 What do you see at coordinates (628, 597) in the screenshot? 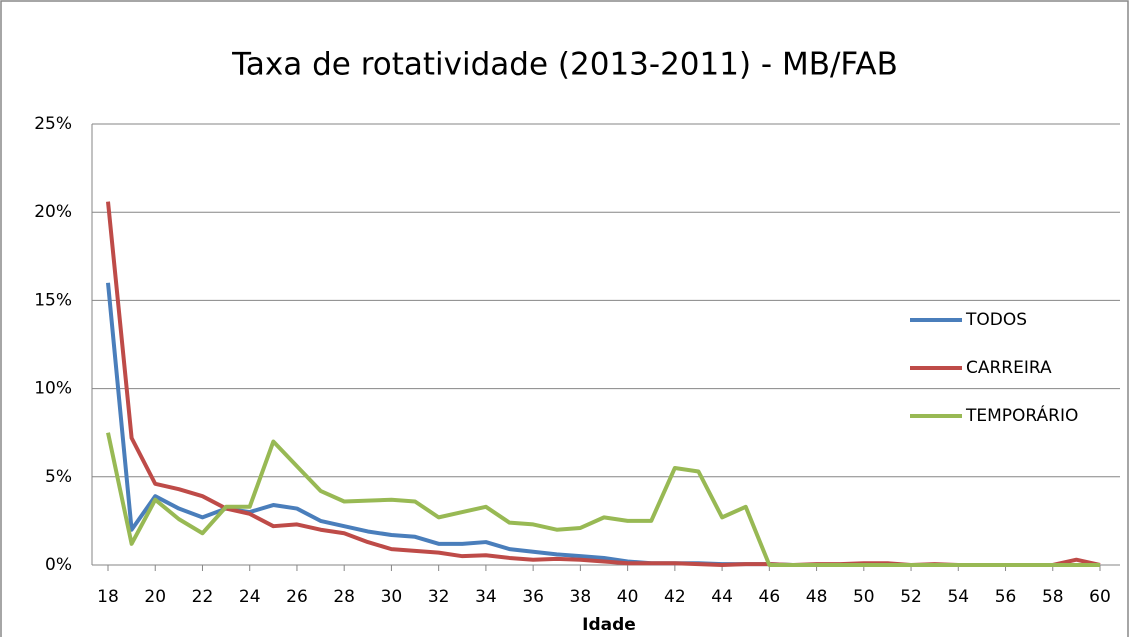
I see `x-tick-label: 40` at bounding box center [628, 597].